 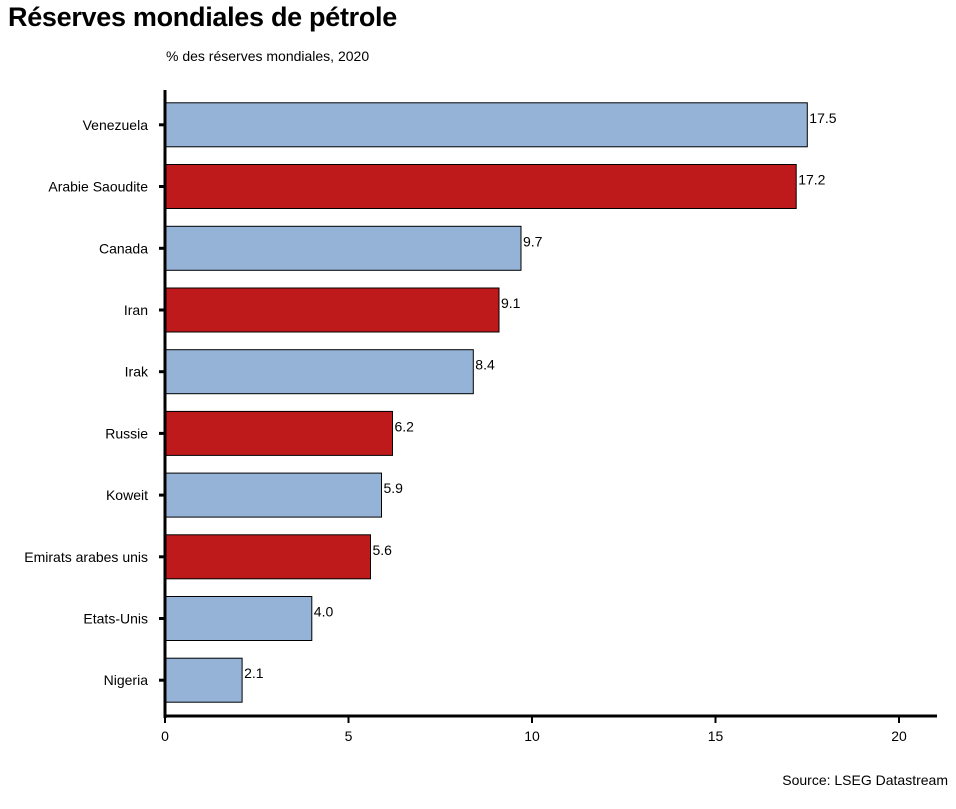 I want to click on bar-venezuela, so click(x=486, y=125).